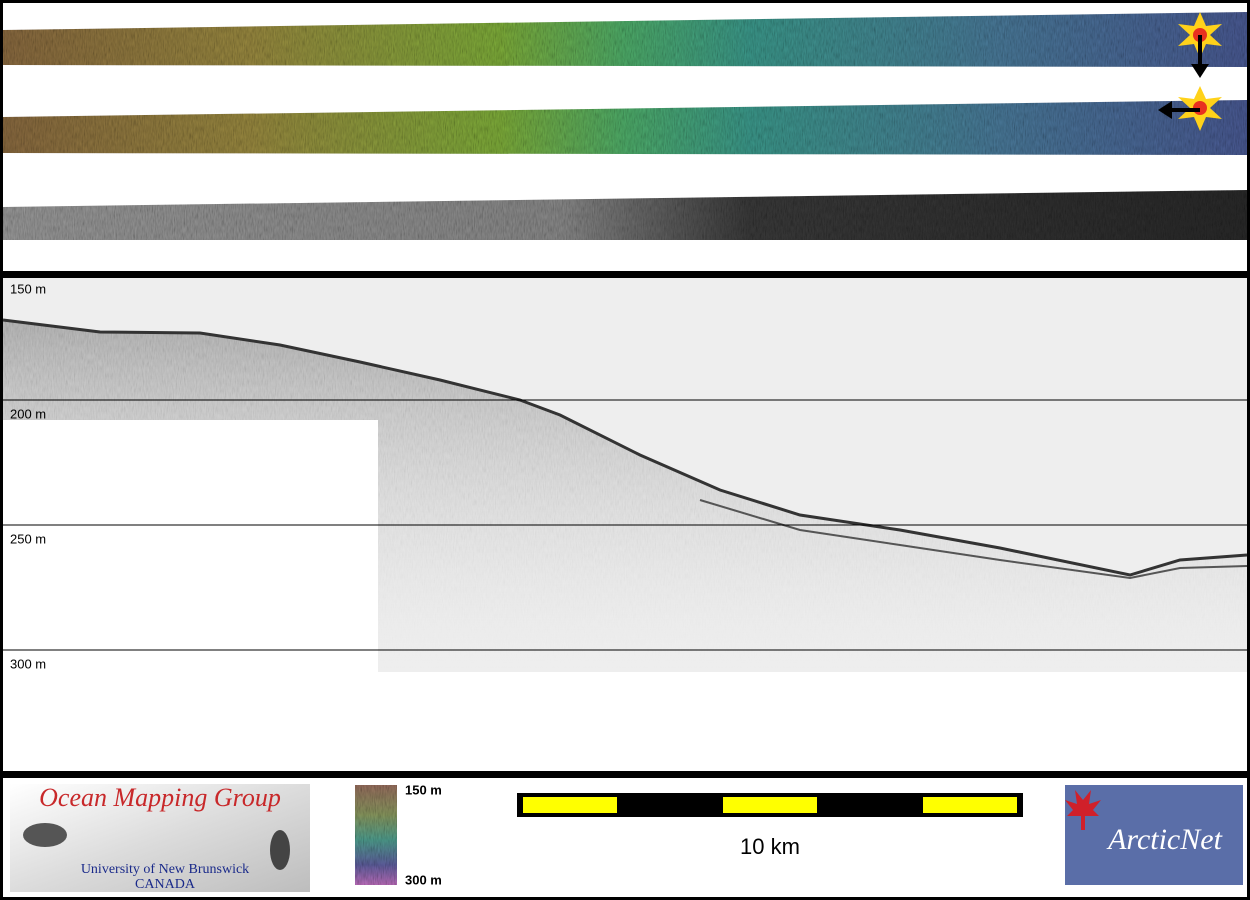  I want to click on partner-logo-box, so click(1154, 835).